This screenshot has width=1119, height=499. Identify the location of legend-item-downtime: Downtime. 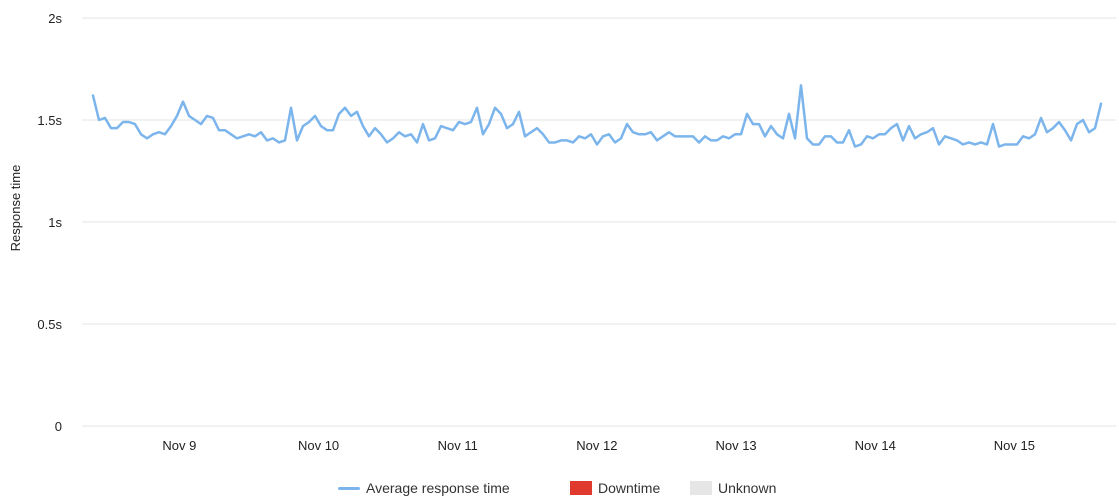
(615, 488).